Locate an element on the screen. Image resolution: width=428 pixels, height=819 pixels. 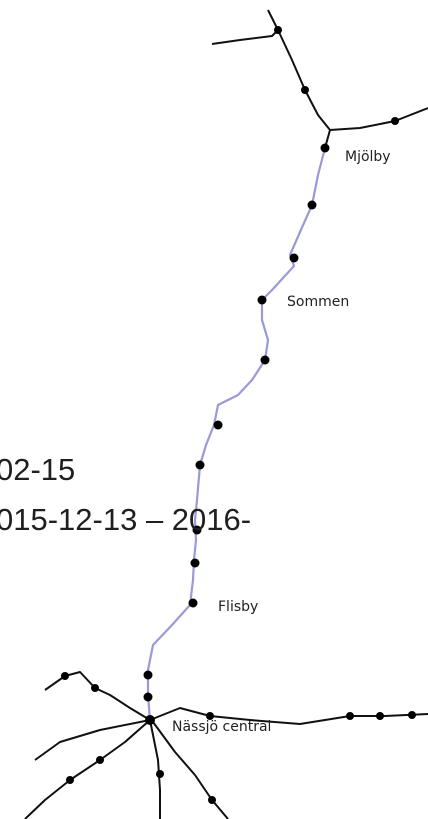
overlay-text: 015-12-13 – 2016- is located at coordinates (125, 519).